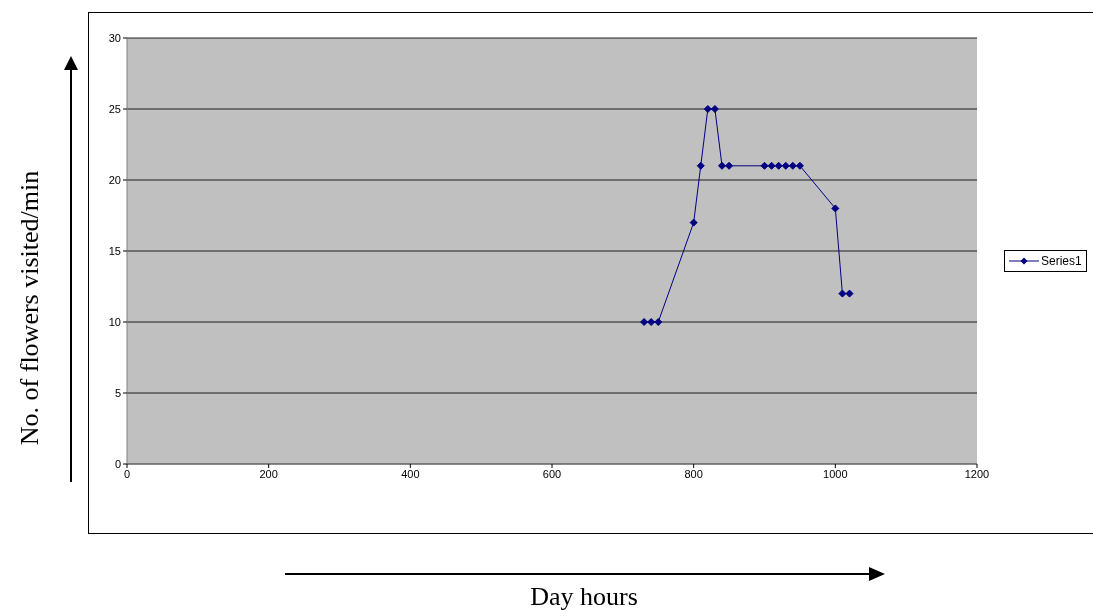  What do you see at coordinates (114, 250) in the screenshot?
I see `y-tick-label: 15` at bounding box center [114, 250].